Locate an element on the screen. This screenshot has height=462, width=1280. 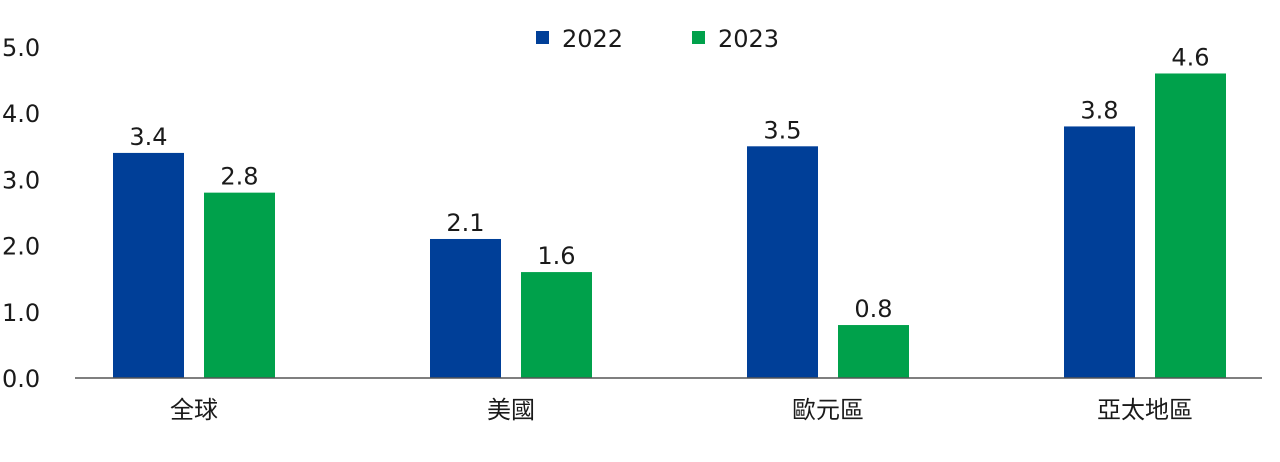
category-label: 美國 is located at coordinates (511, 410).